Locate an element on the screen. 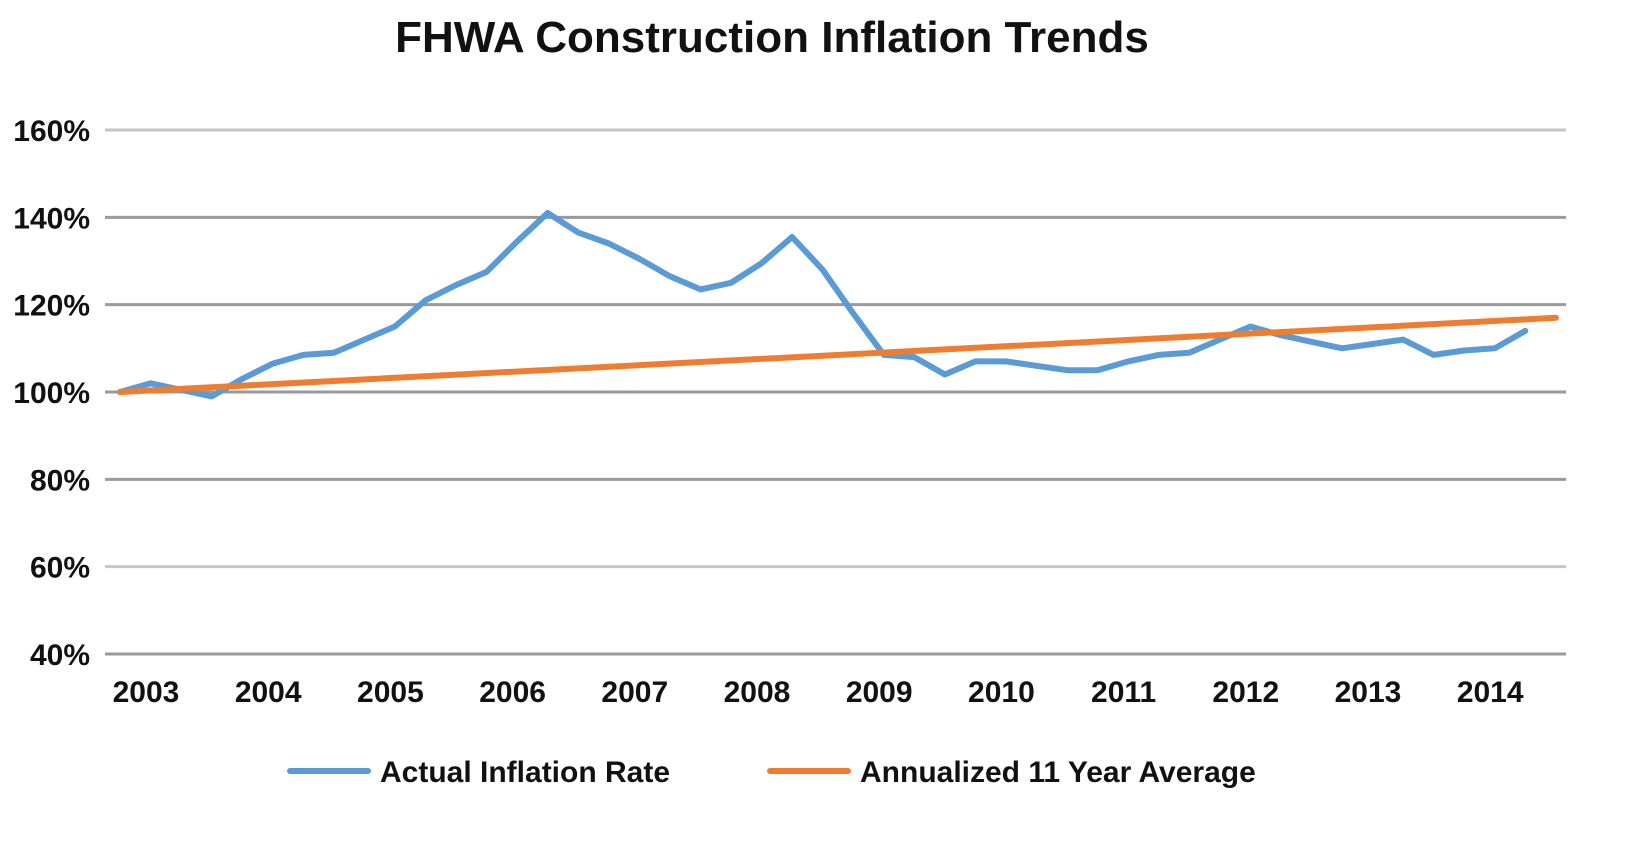 The image size is (1646, 844). x-tick-label: 2009 is located at coordinates (879, 692).